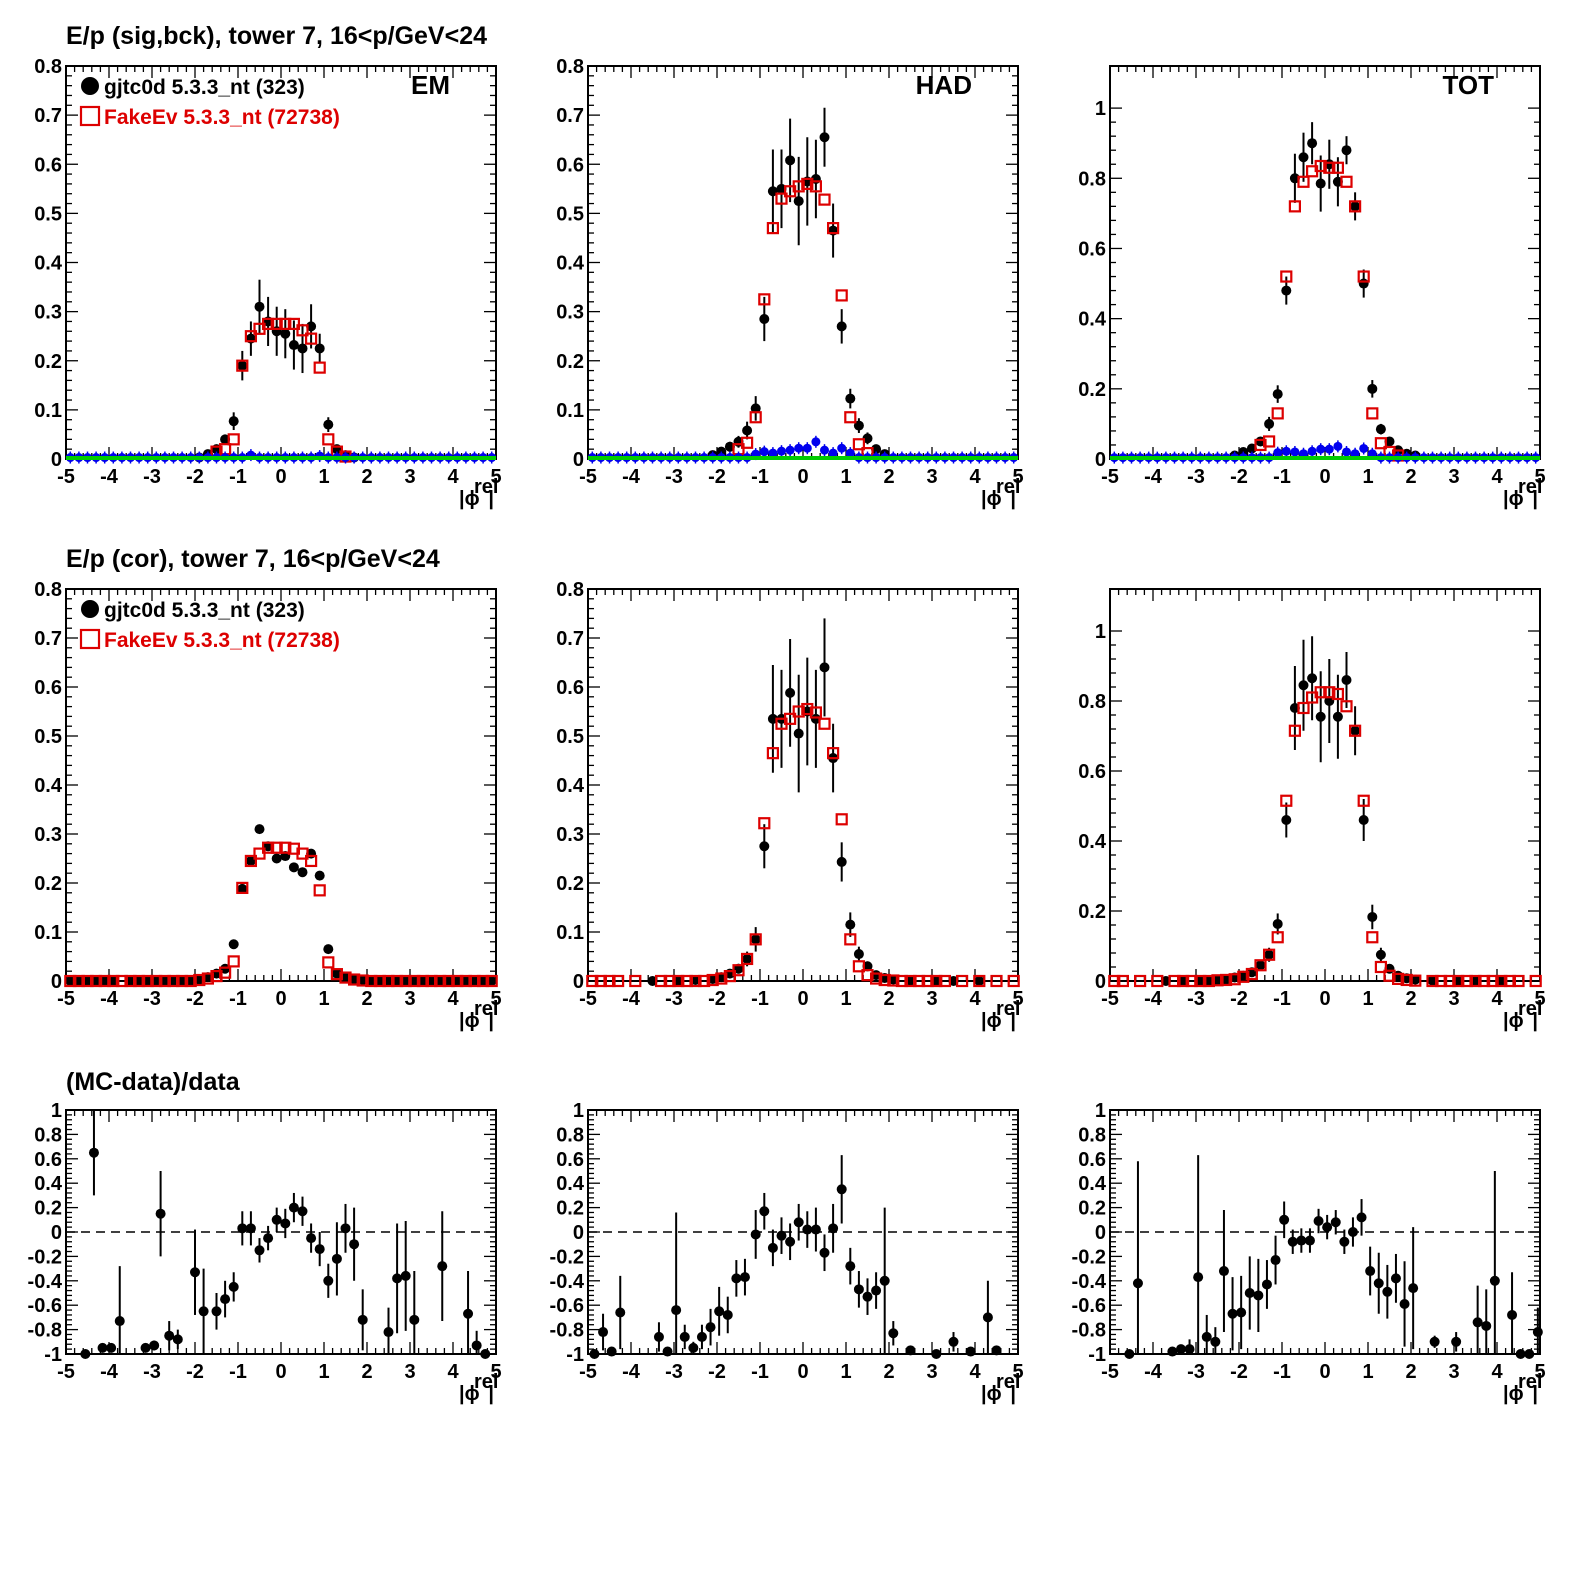 The width and height of the screenshot is (1575, 1575). I want to click on x-tick-label: 1, so click(845, 1372).